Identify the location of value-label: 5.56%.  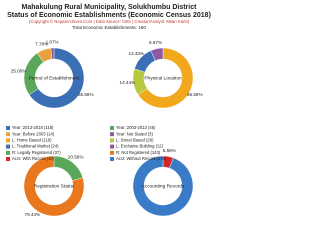
(169, 150).